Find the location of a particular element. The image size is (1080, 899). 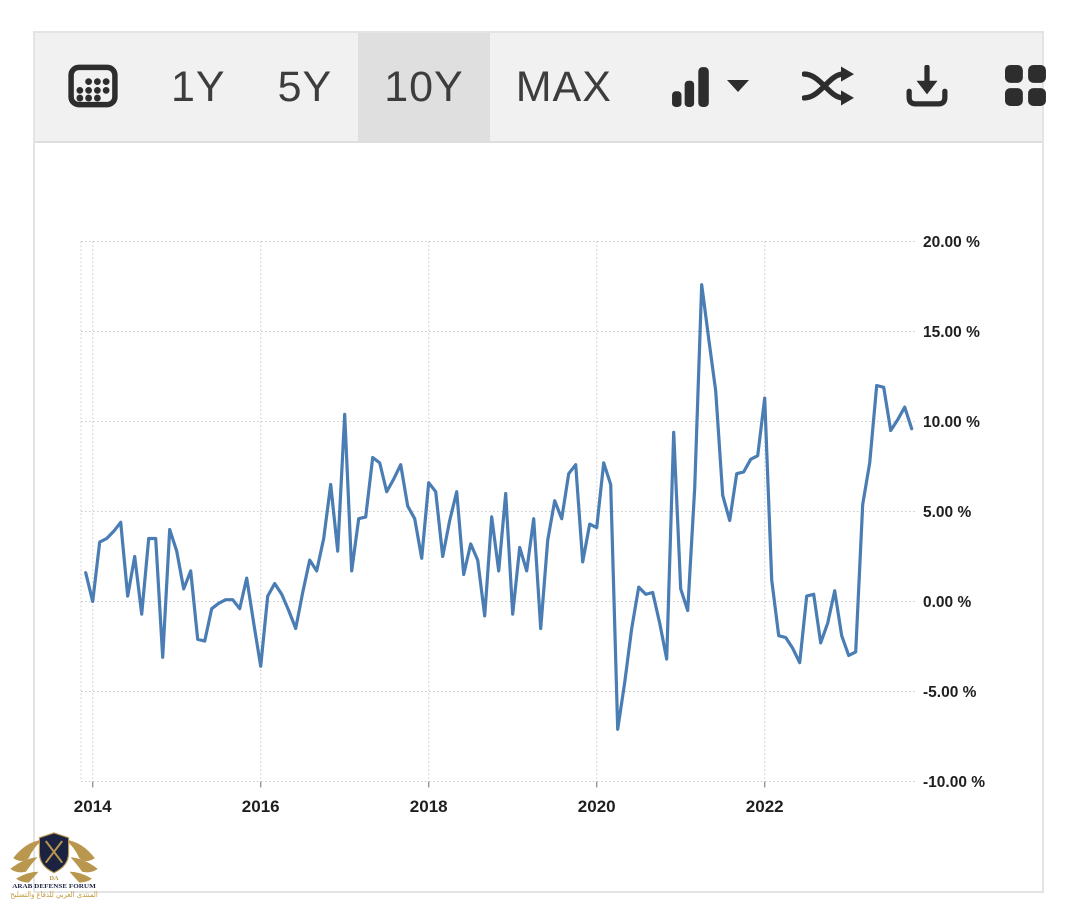

x-axis-label: 2020 is located at coordinates (597, 806).